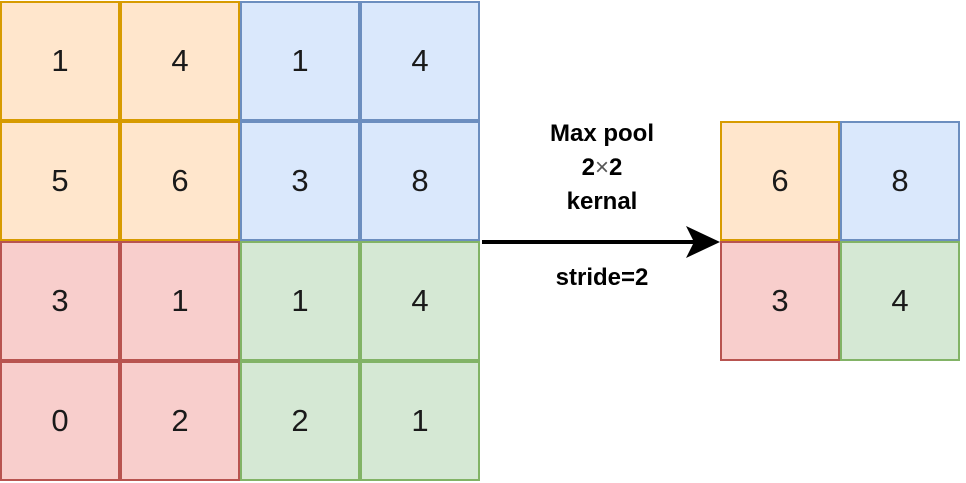 This screenshot has height=483, width=966. I want to click on kernel-size: 2×2, so click(602, 168).